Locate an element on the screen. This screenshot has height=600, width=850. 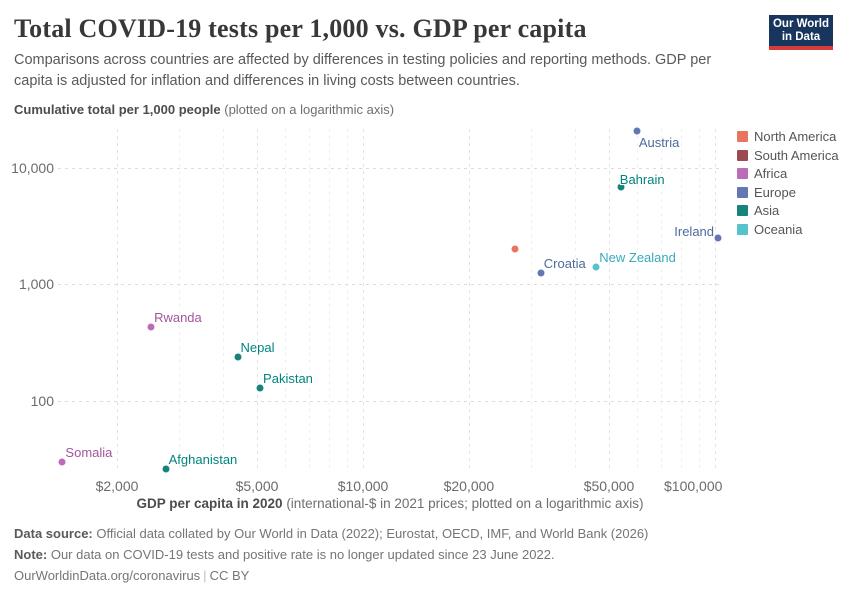
legend-swatch-oceania is located at coordinates (742, 229).